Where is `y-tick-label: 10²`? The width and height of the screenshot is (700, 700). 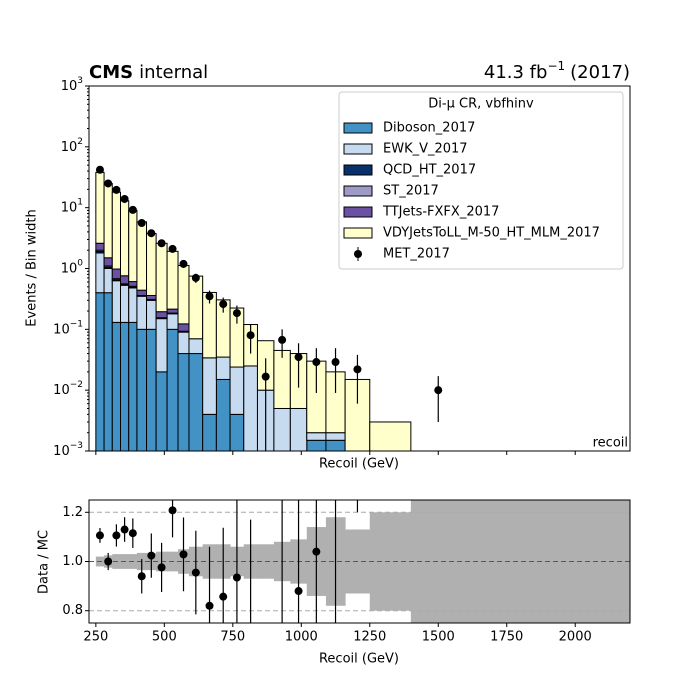 y-tick-label: 10² is located at coordinates (72, 145).